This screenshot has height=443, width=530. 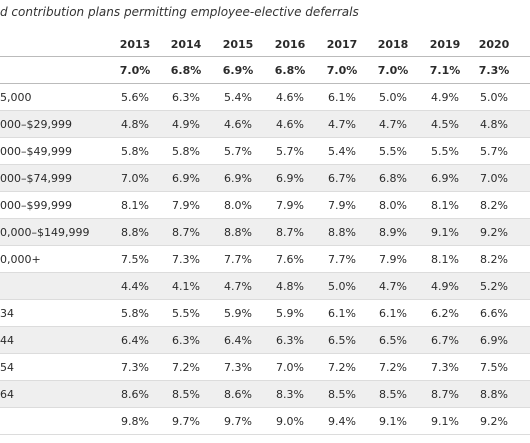 What do you see at coordinates (290, 394) in the screenshot?
I see `cell: 8.3%` at bounding box center [290, 394].